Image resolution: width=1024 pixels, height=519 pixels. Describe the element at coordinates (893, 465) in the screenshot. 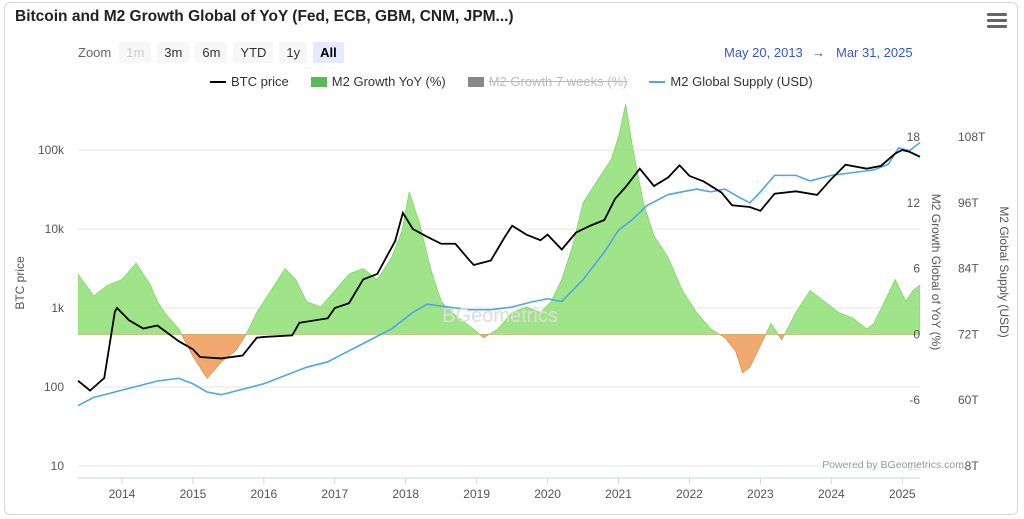

I see `credit-link: Powered by BGeometrics.com` at that location.